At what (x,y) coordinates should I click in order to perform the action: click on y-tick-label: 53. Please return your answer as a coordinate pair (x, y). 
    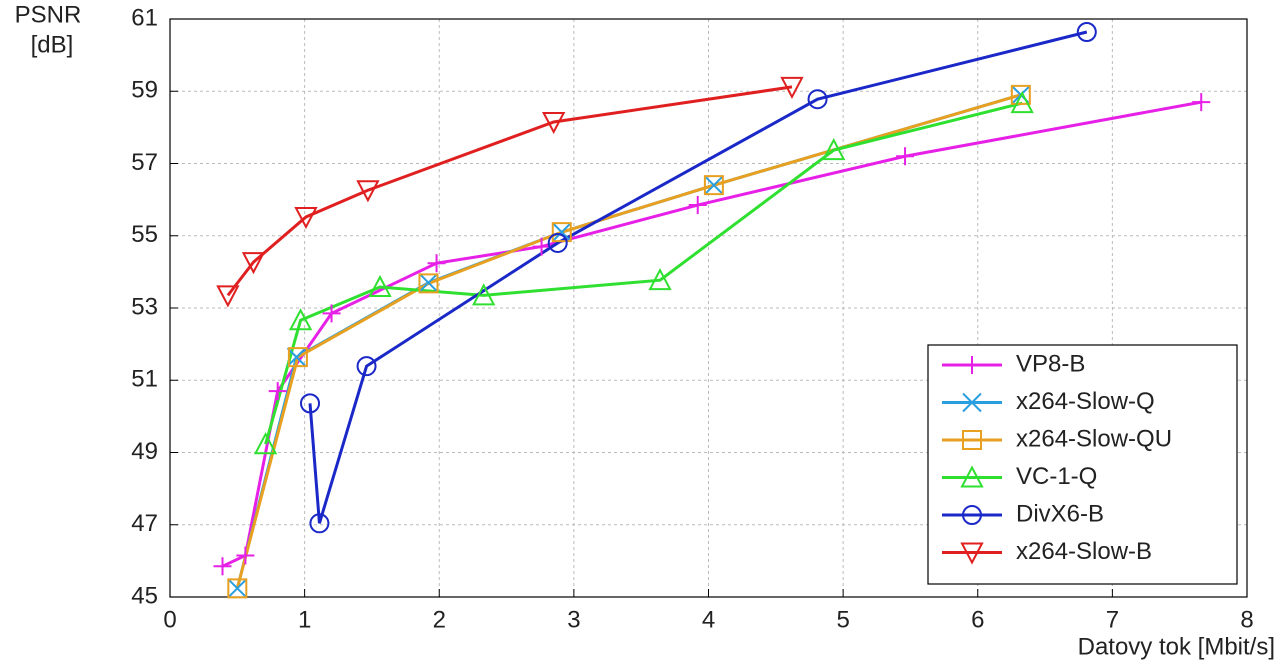
    Looking at the image, I should click on (144, 306).